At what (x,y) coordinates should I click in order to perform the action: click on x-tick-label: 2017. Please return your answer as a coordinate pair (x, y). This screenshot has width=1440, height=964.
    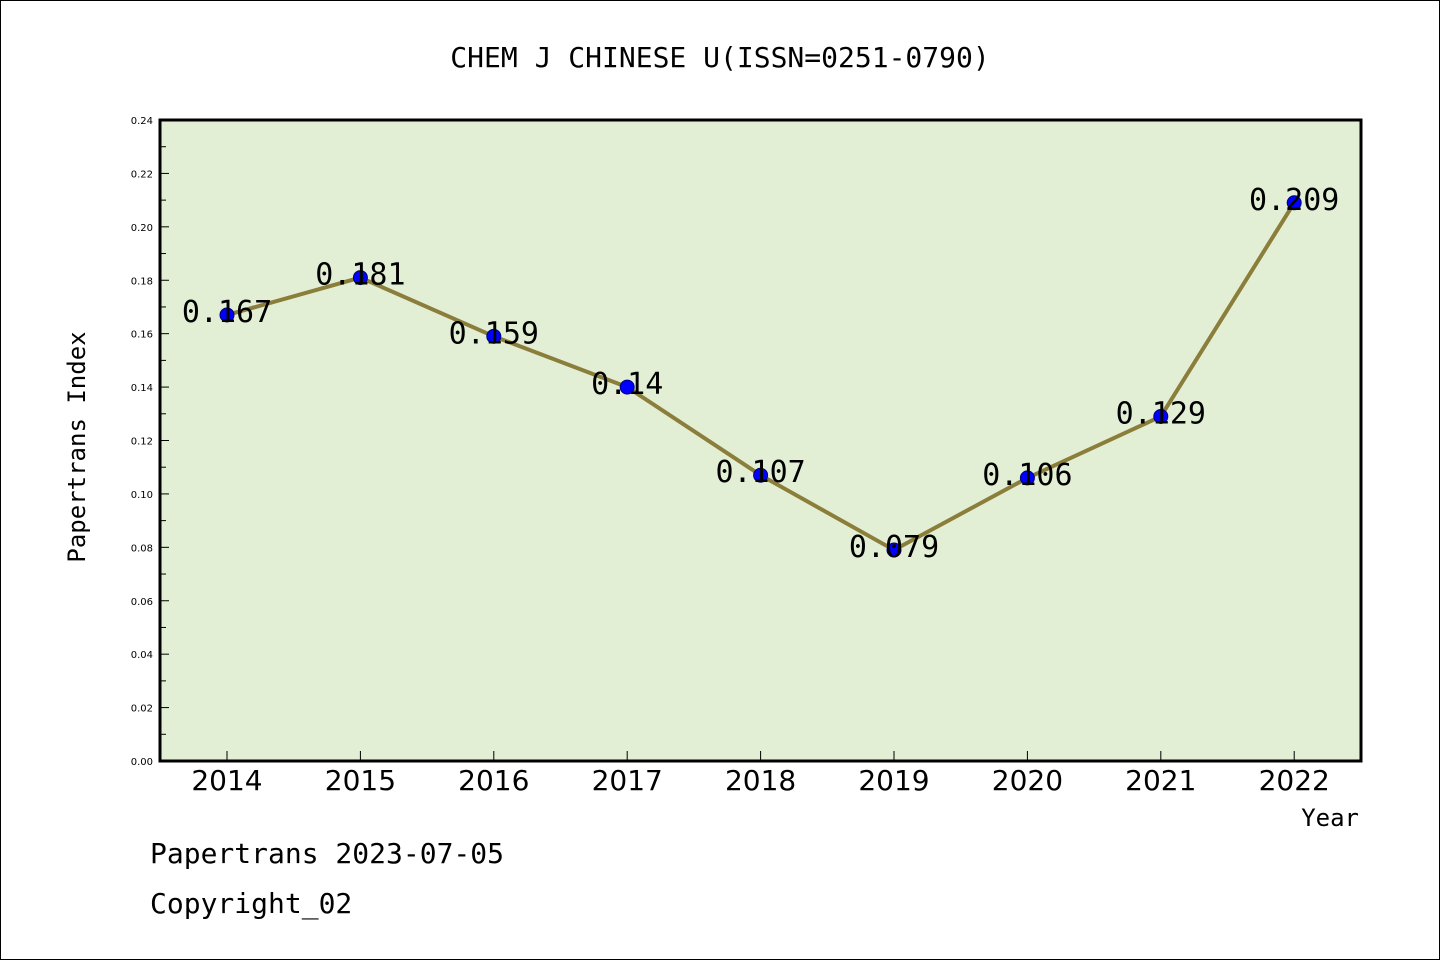
    Looking at the image, I should click on (627, 780).